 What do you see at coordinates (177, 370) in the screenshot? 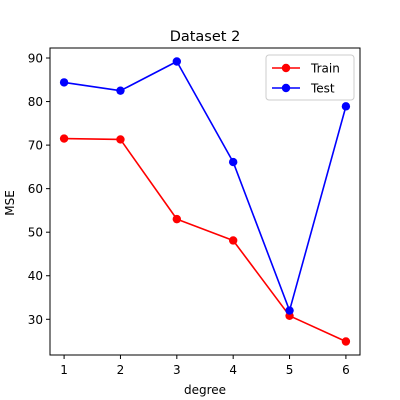
I see `x-tick-label: 3` at bounding box center [177, 370].